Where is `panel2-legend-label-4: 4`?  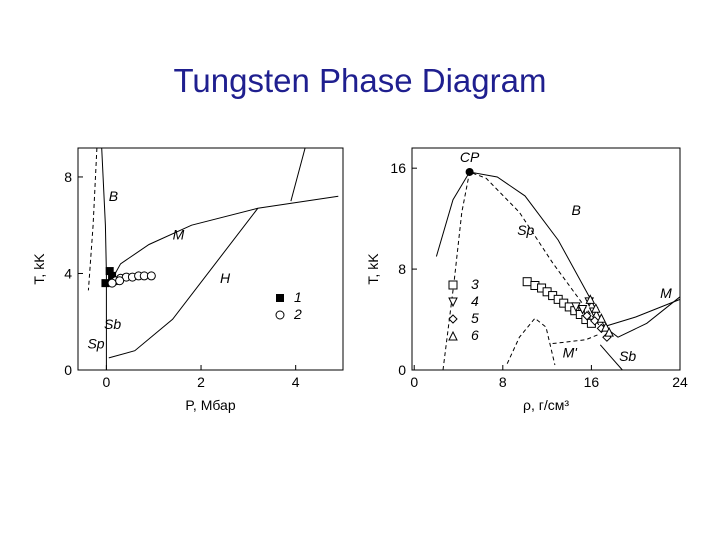
panel2-legend-label-4: 4 is located at coordinates (475, 301).